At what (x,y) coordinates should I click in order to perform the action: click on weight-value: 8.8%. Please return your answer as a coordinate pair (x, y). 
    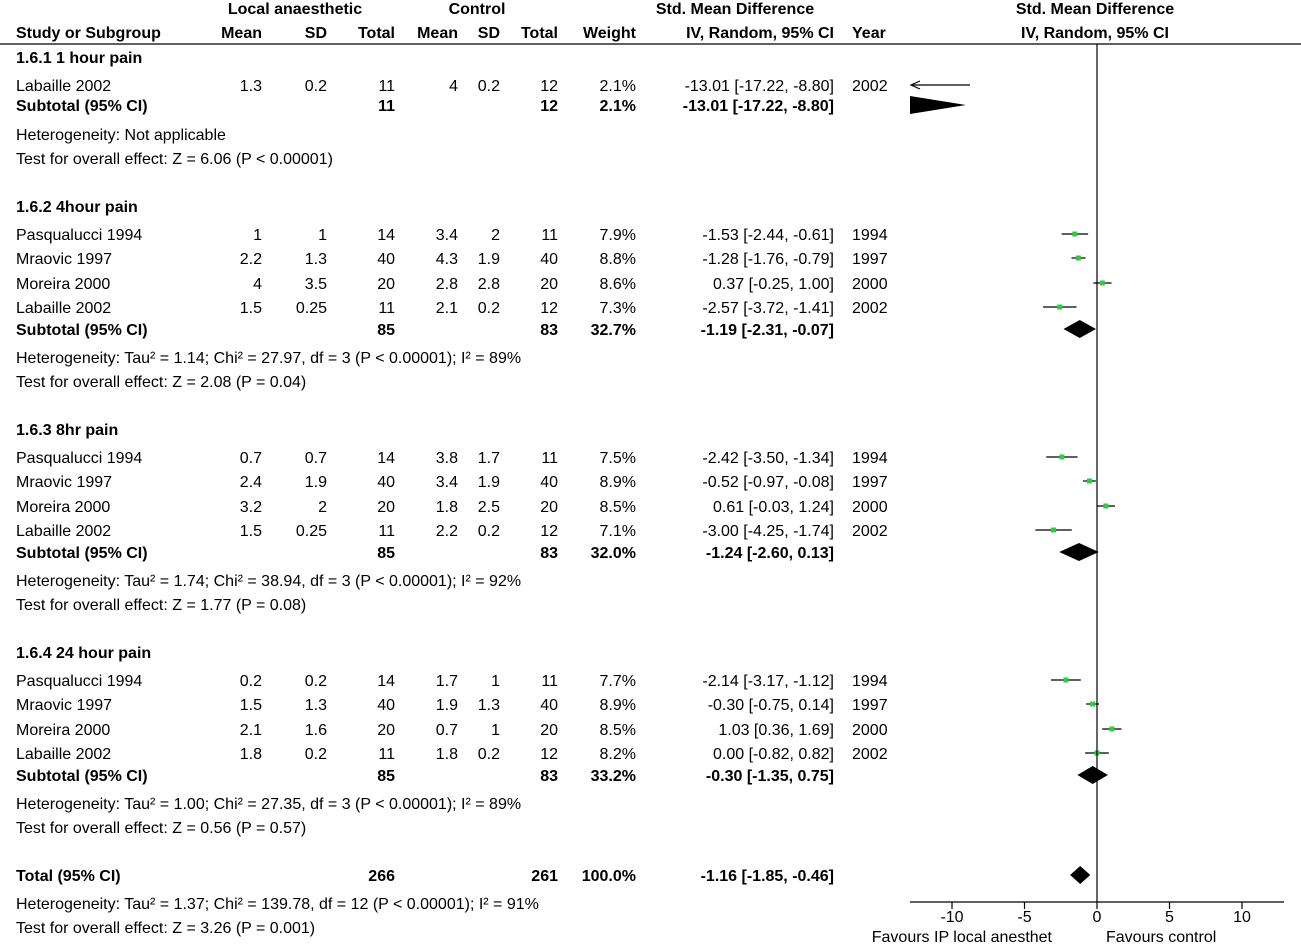
    Looking at the image, I should click on (618, 259).